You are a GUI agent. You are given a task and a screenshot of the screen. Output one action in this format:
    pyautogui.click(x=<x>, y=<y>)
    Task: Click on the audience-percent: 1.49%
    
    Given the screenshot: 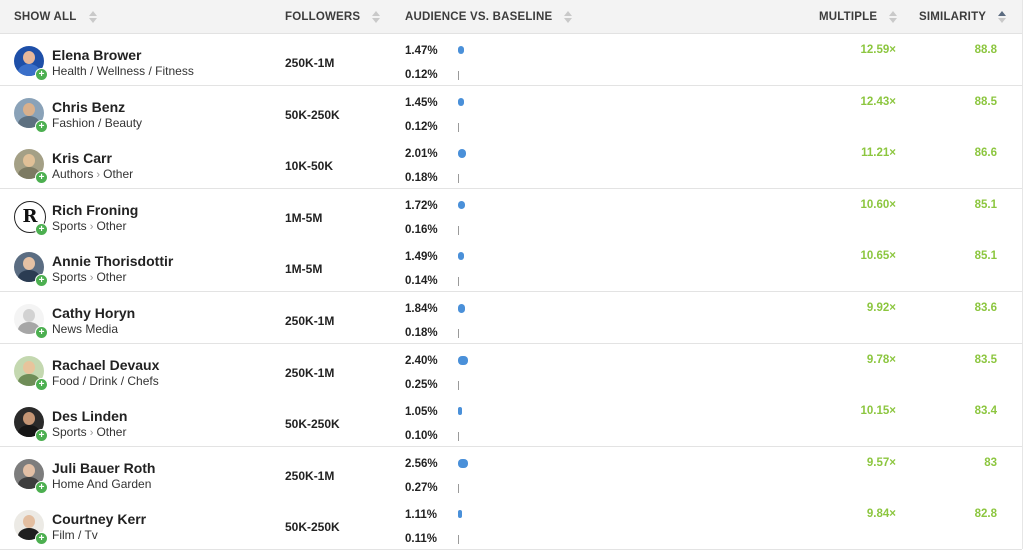 What is the action you would take?
    pyautogui.click(x=421, y=257)
    